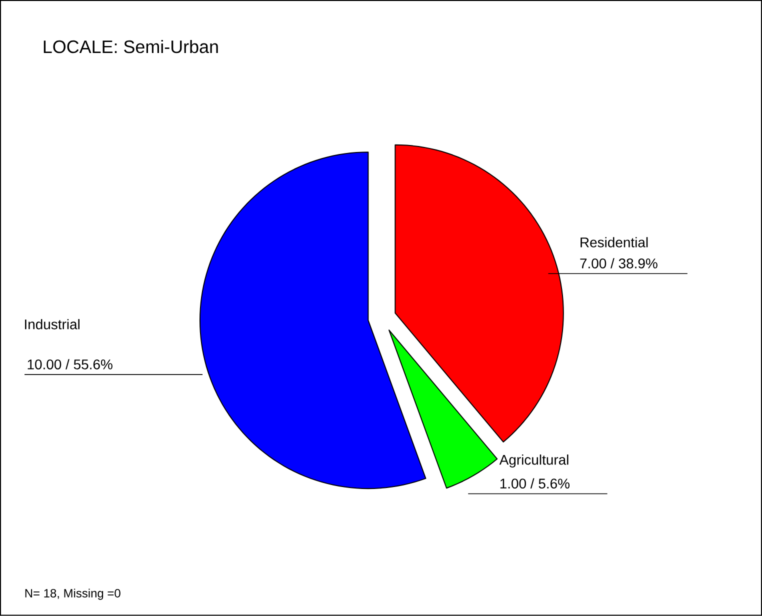 This screenshot has width=762, height=616. I want to click on data-label: 7.00 / 38.9%, so click(619, 263).